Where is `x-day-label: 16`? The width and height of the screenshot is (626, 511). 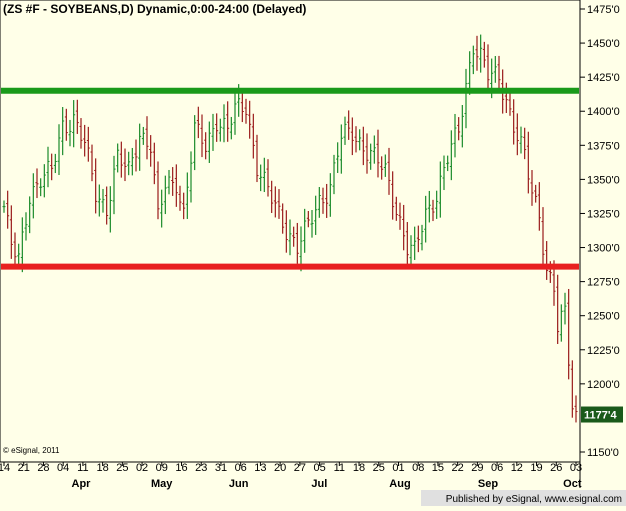
x-day-label: 16 is located at coordinates (181, 468).